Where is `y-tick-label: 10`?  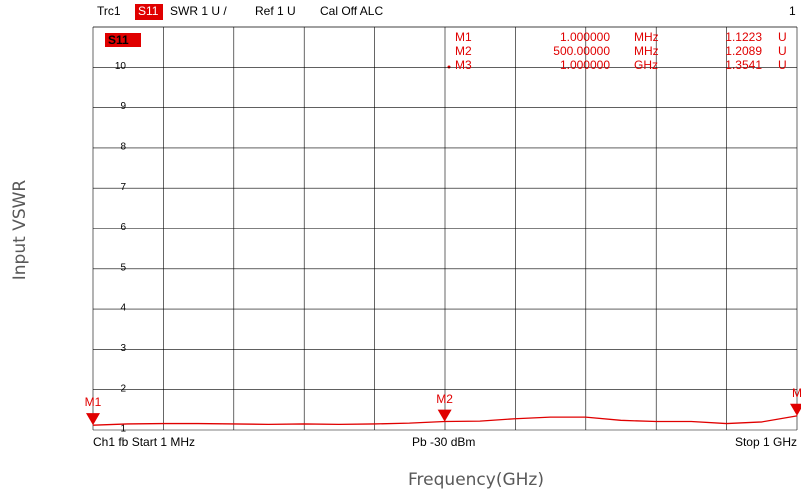 y-tick-label: 10 is located at coordinates (121, 66).